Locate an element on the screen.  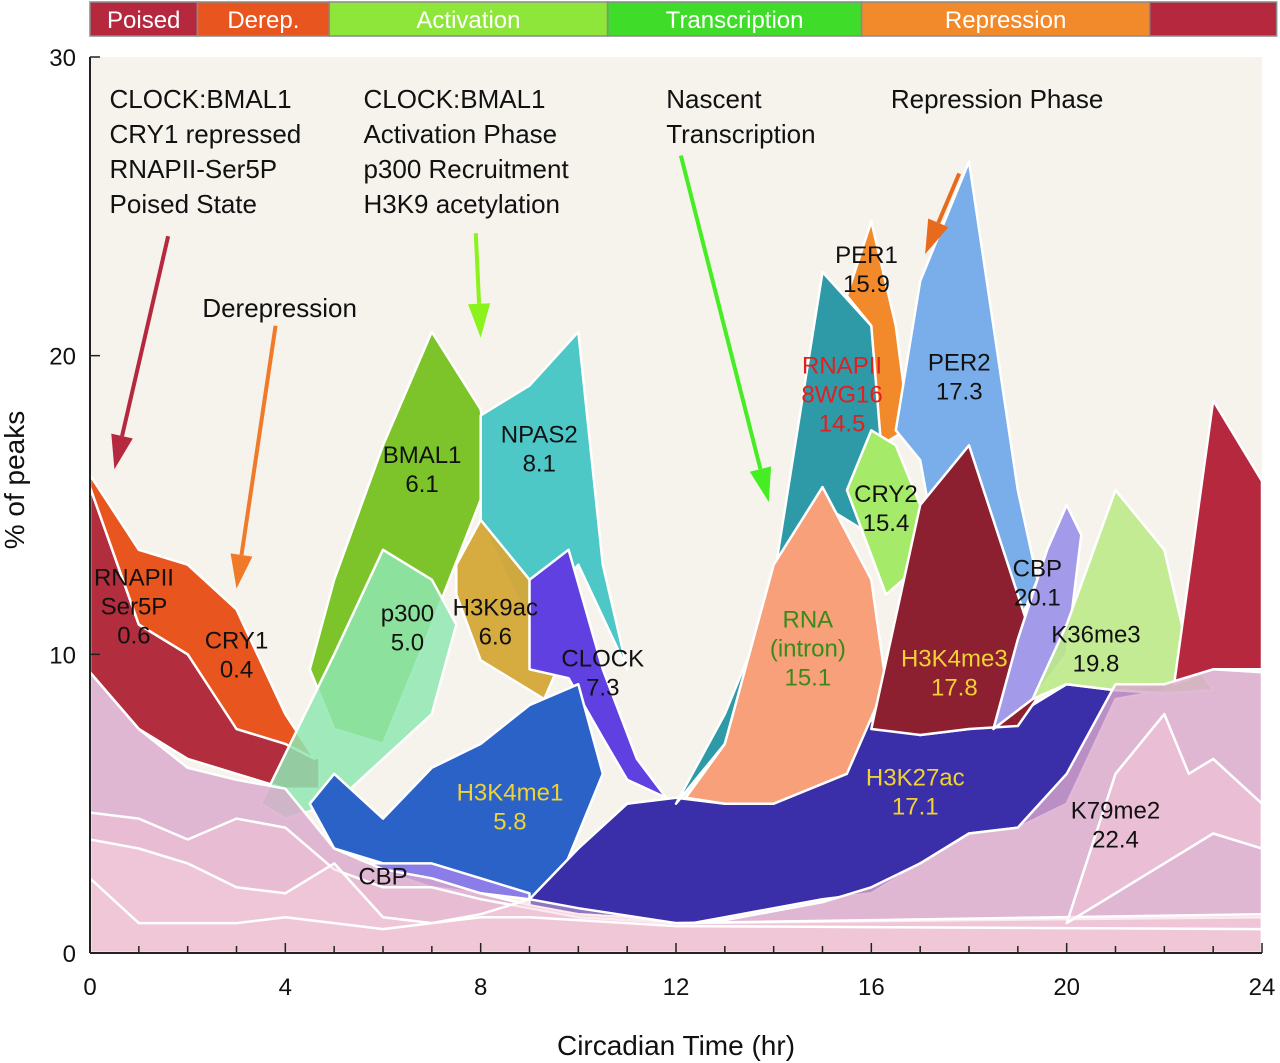
phase-label-activation: Activation is located at coordinates (468, 20).